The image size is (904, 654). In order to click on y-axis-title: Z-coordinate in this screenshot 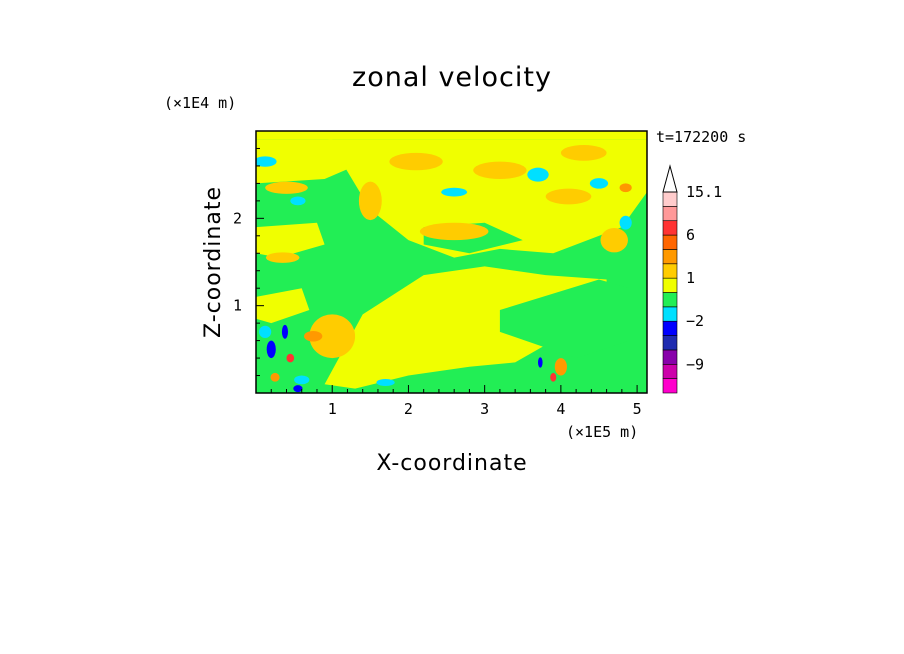, I will do `click(213, 262)`.